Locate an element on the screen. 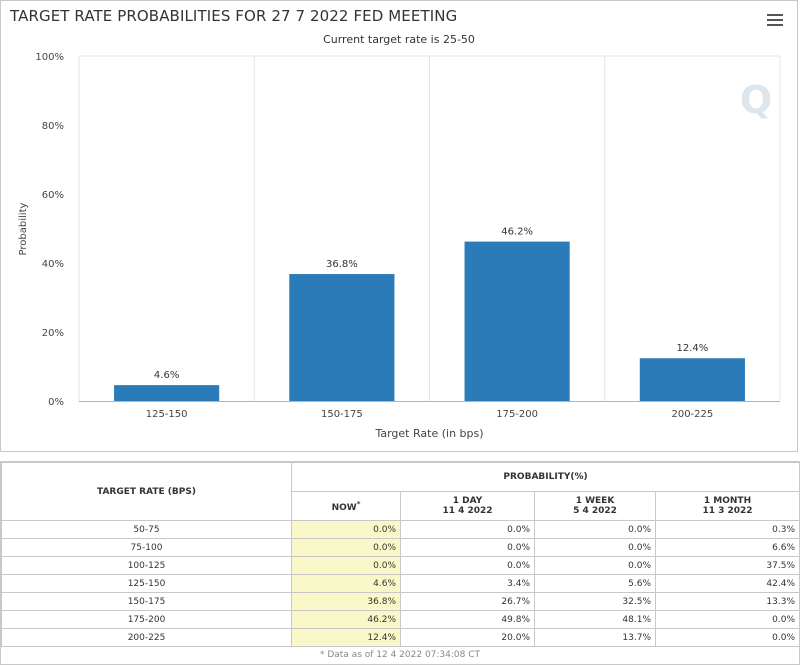  y-axis-title: Probability is located at coordinates (23, 228).